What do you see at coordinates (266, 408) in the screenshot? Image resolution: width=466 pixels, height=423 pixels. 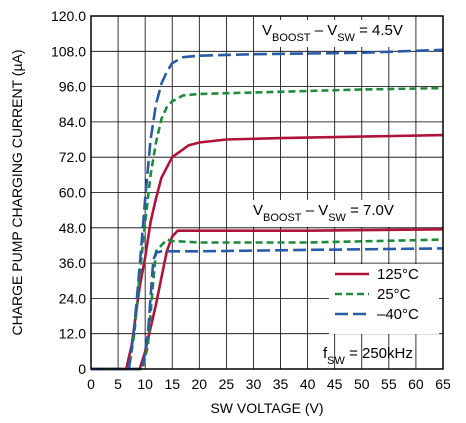 I see `x-axis-label: SW VOLTAGE (V)` at bounding box center [266, 408].